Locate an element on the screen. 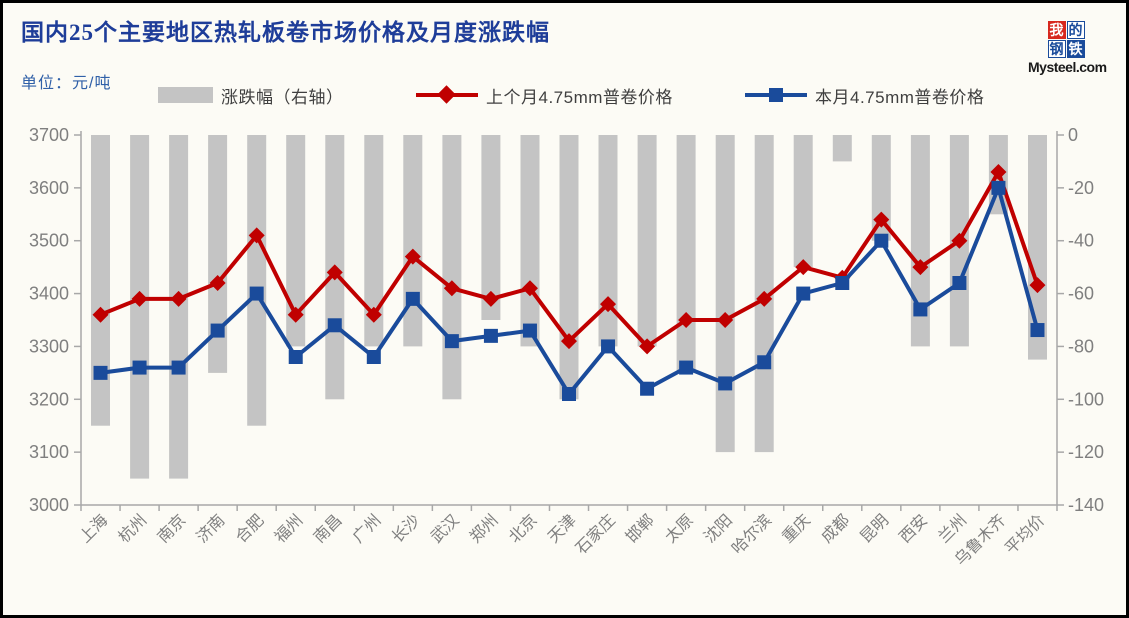 This screenshot has height=618, width=1129. x-axis-category-label: 武汉 is located at coordinates (444, 528).